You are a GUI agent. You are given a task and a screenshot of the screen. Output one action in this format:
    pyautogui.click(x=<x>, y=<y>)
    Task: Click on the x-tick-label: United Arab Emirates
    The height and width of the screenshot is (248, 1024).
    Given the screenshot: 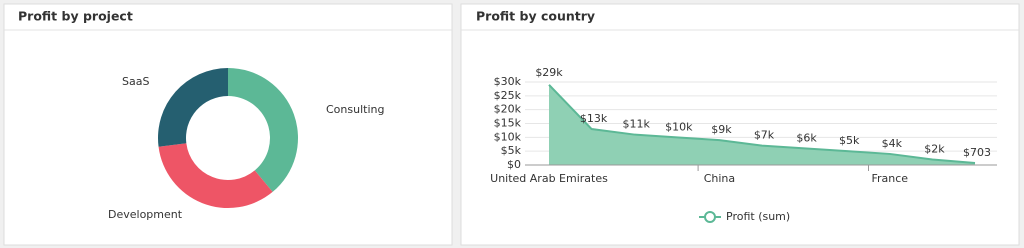 What is the action you would take?
    pyautogui.click(x=549, y=178)
    